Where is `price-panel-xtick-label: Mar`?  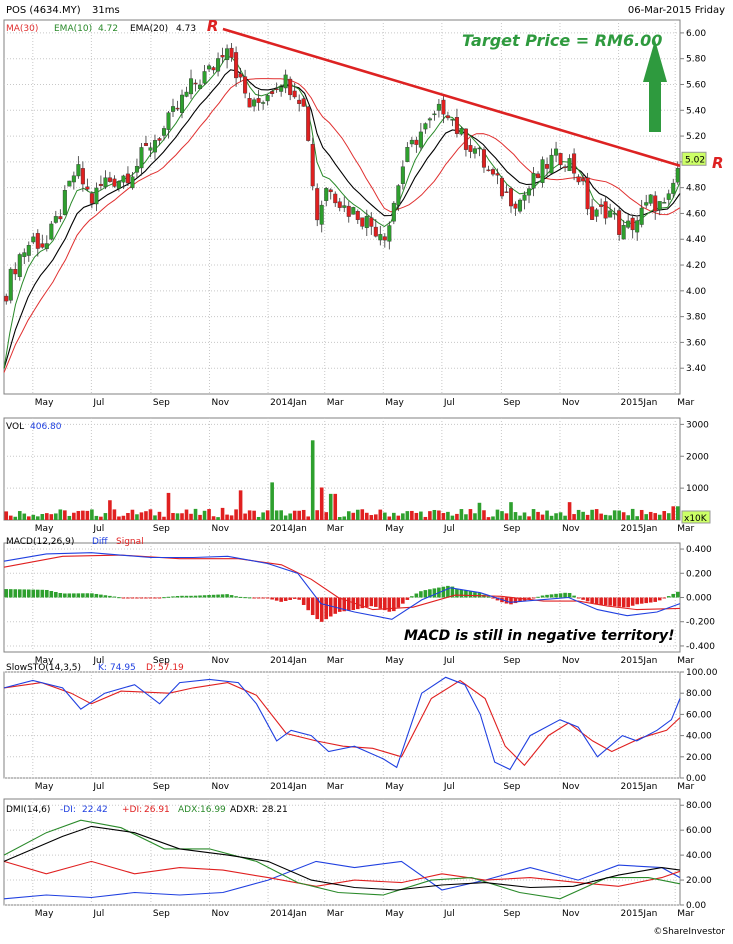
price-panel-xtick-label: Mar is located at coordinates (335, 403).